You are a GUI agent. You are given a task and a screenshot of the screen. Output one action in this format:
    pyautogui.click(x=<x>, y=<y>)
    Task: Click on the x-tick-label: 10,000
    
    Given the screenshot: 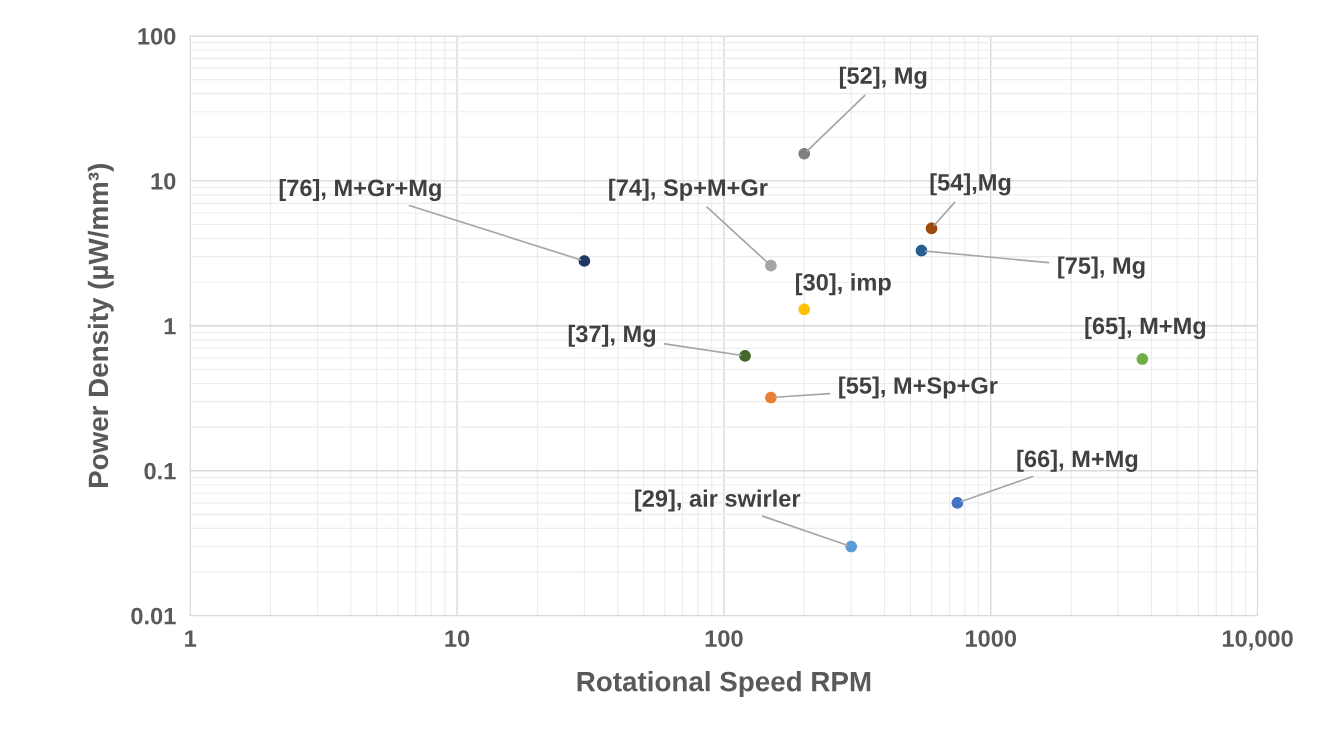 What is the action you would take?
    pyautogui.click(x=1257, y=640)
    